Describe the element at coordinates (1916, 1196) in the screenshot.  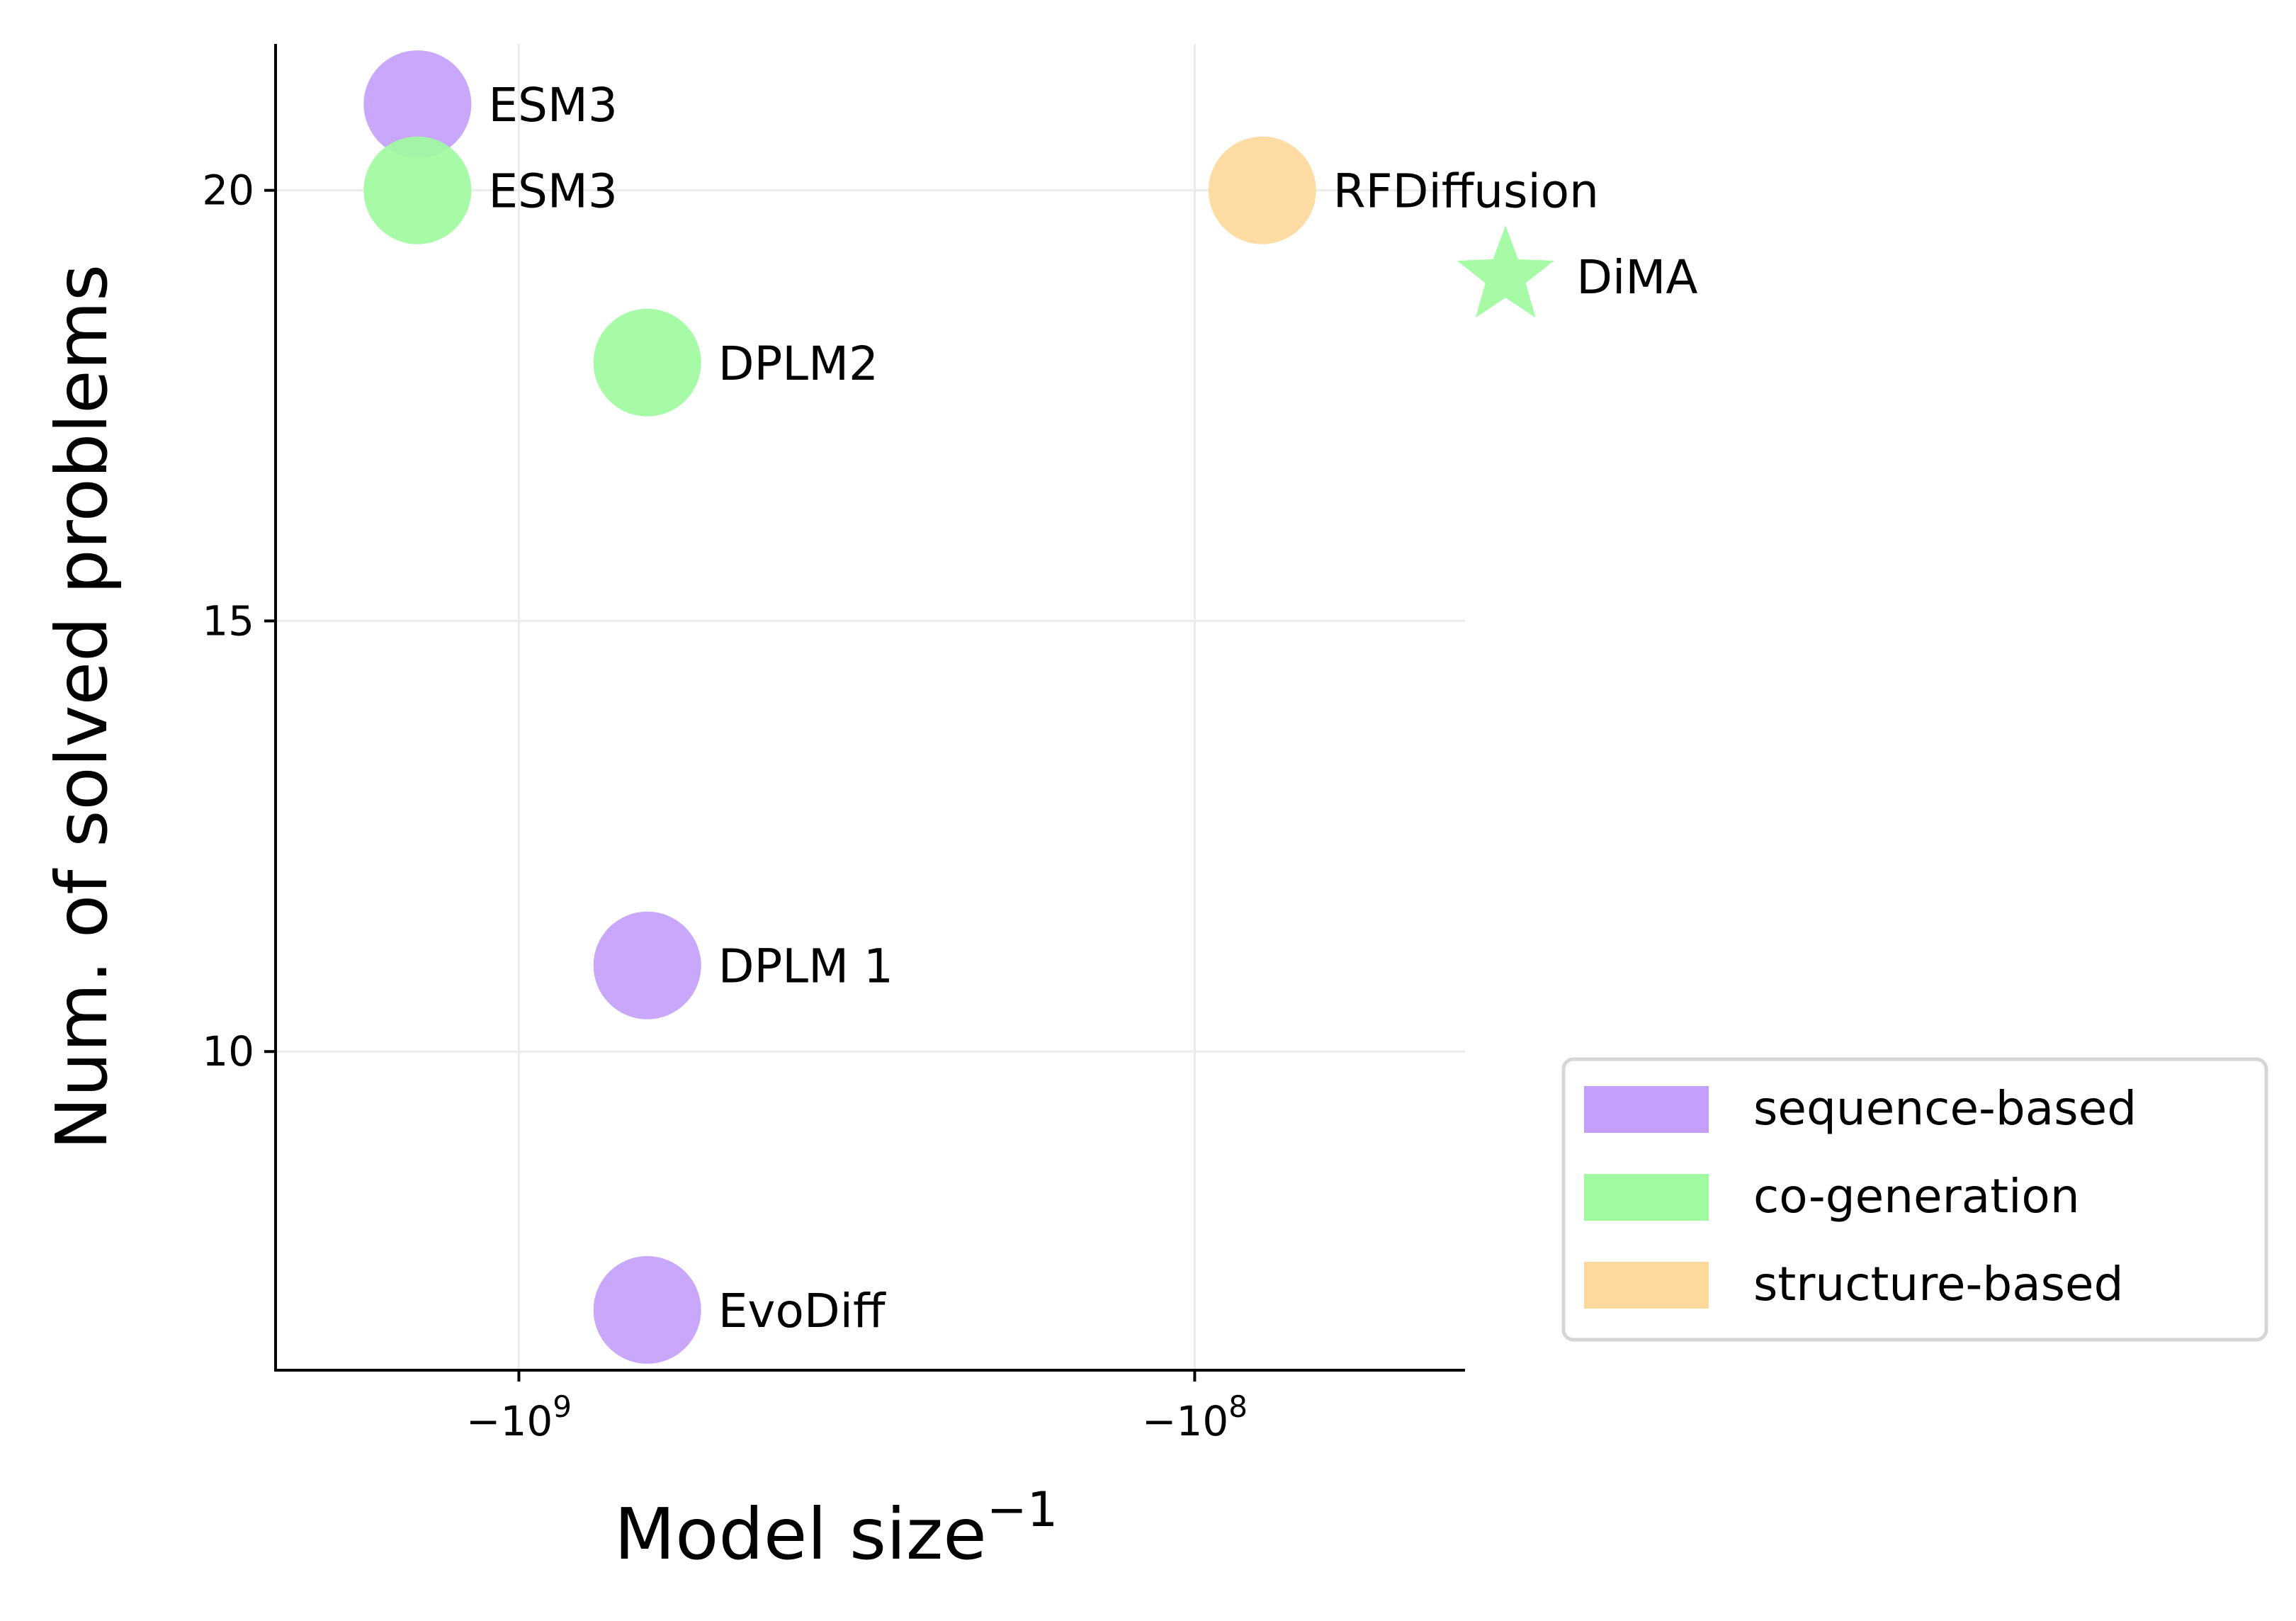
I see `legend-label-cogen: co-generation` at that location.